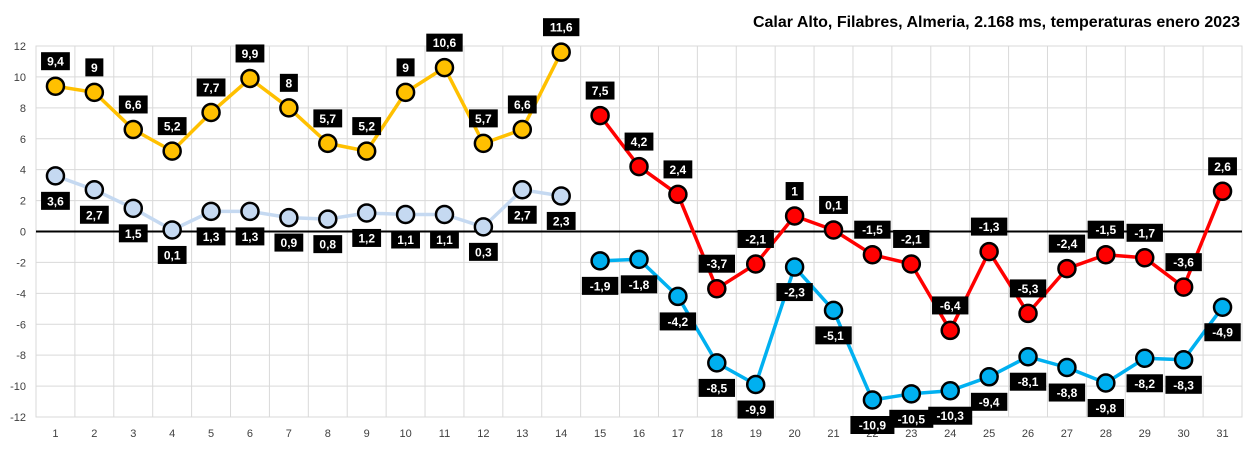 This screenshot has width=1258, height=449. What do you see at coordinates (1106, 434) in the screenshot?
I see `x-tick-label: 28` at bounding box center [1106, 434].